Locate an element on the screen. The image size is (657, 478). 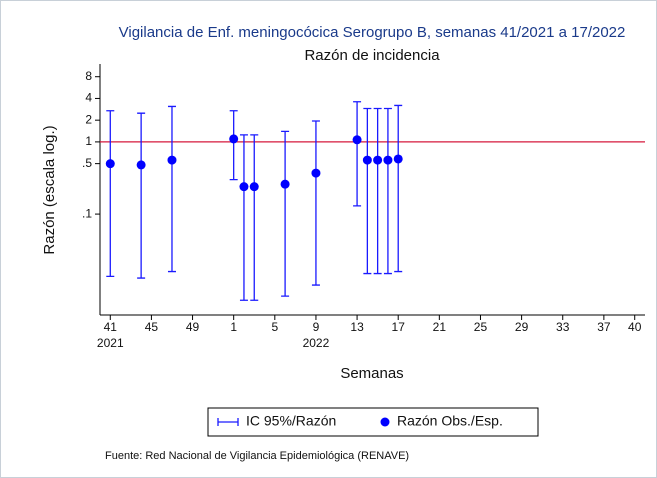
x-tick-label: 1 is located at coordinates (233, 327).